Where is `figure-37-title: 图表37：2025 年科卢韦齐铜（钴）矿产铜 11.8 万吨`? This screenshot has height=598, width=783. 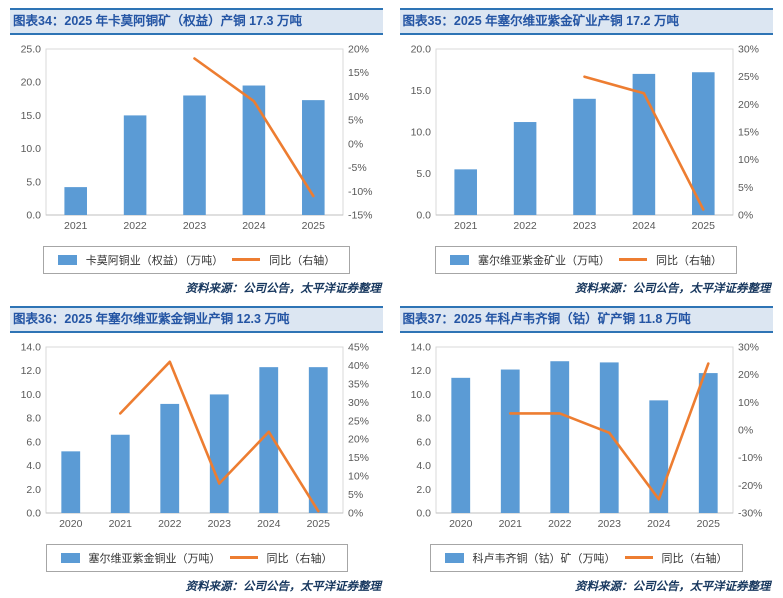
figure-37-title: 图表37：2025 年科卢韦齐铜（钴）矿产铜 11.8 万吨 is located at coordinates (586, 319).